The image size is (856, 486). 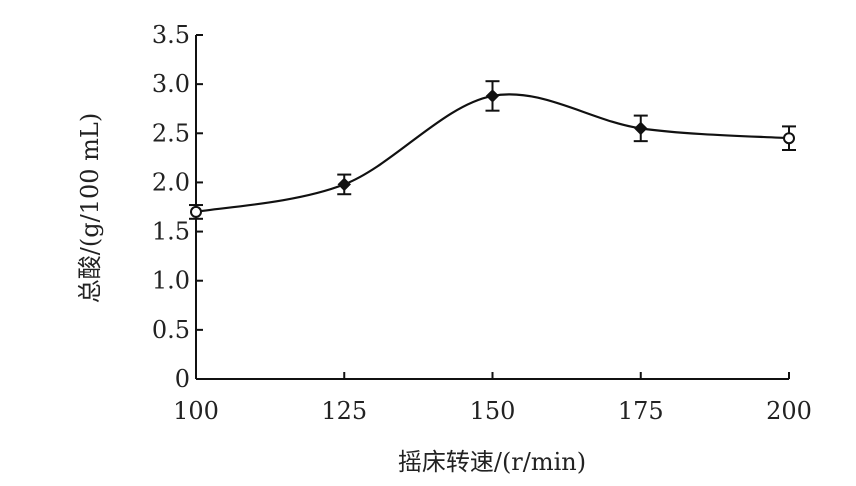 What do you see at coordinates (492, 462) in the screenshot?
I see `x-axis-title: 摇床转速/(r/min)` at bounding box center [492, 462].